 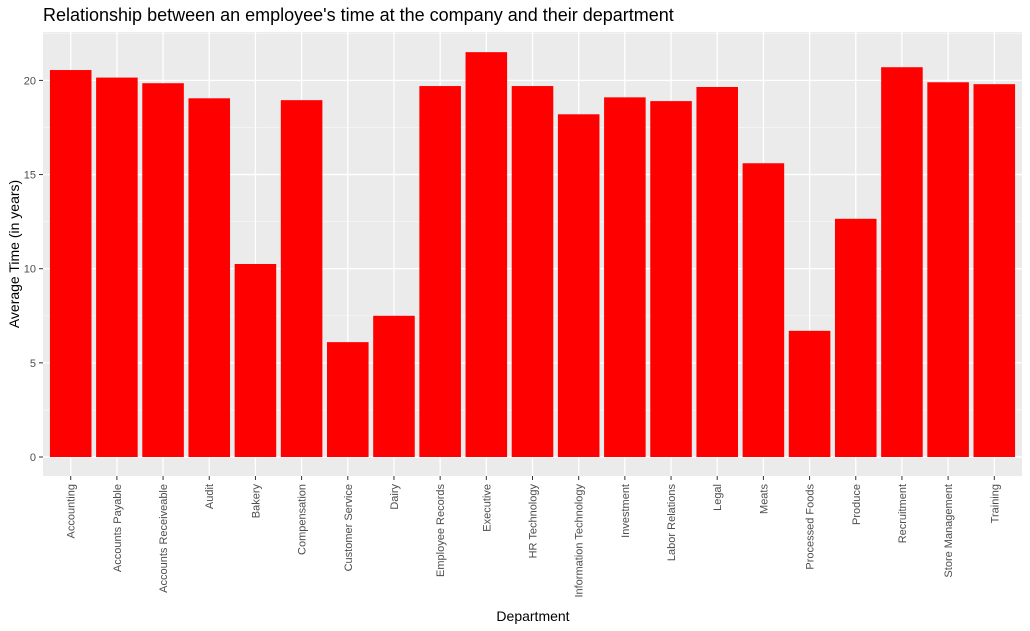 What do you see at coordinates (14, 254) in the screenshot?
I see `y-axis-title: Average Time (in years)` at bounding box center [14, 254].